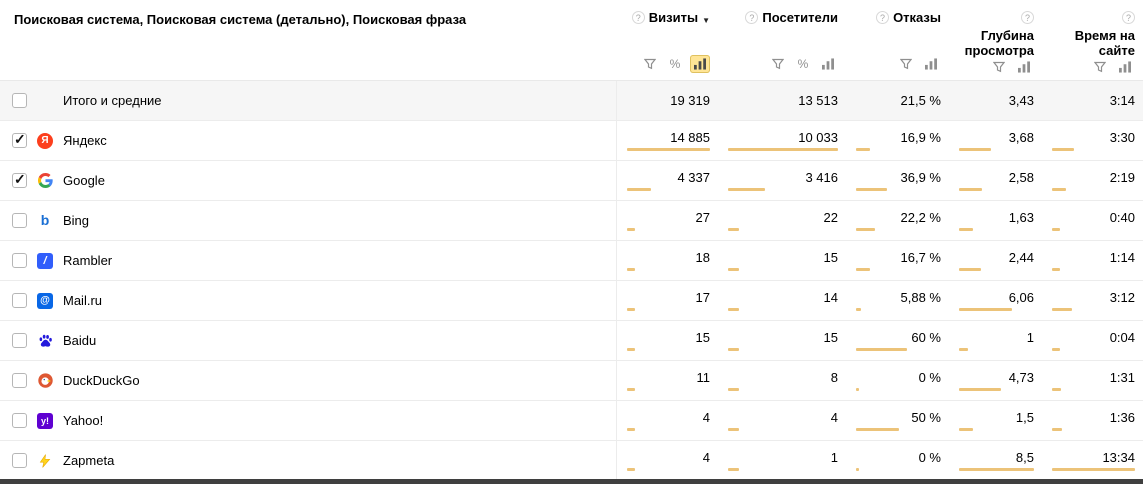 Image resolution: width=1143 pixels, height=484 pixels. I want to click on metric-label: Время на сайте, so click(1104, 43).